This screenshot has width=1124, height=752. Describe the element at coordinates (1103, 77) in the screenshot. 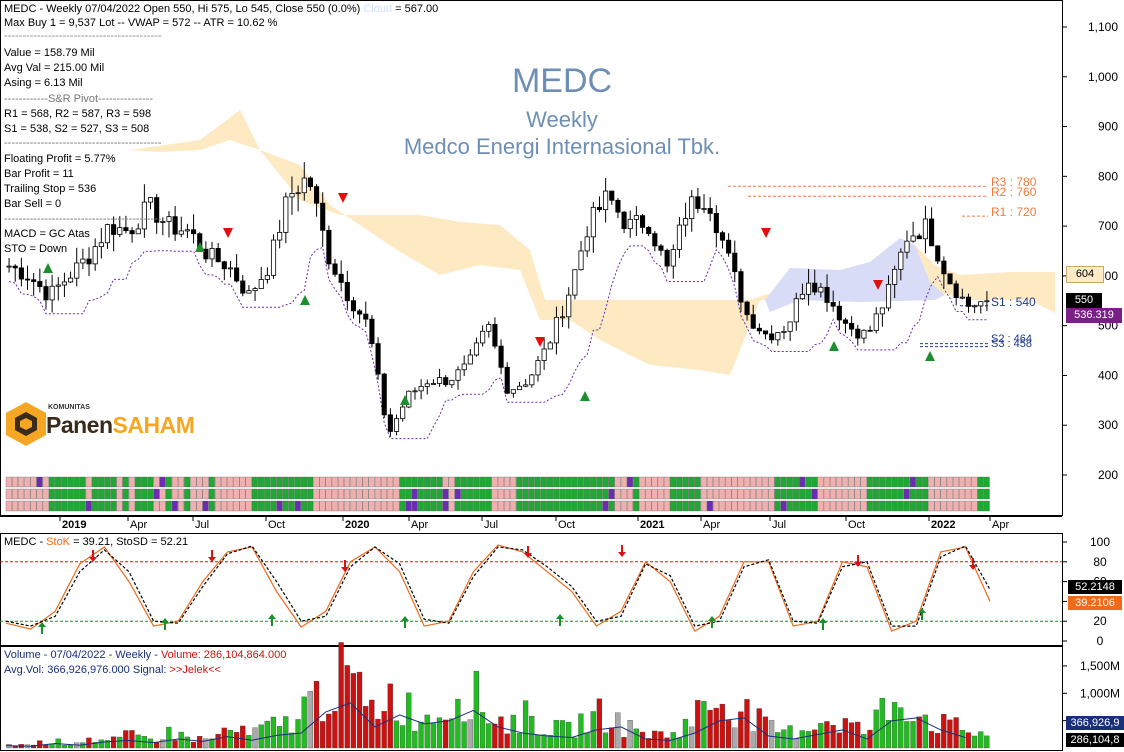

I see `price-tick-label: 1,000` at that location.